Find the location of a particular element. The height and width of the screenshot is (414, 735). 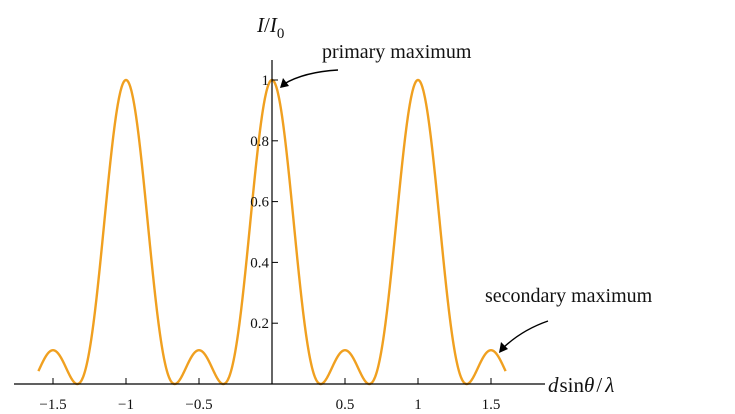

x-tick-label: −1 is located at coordinates (126, 405).